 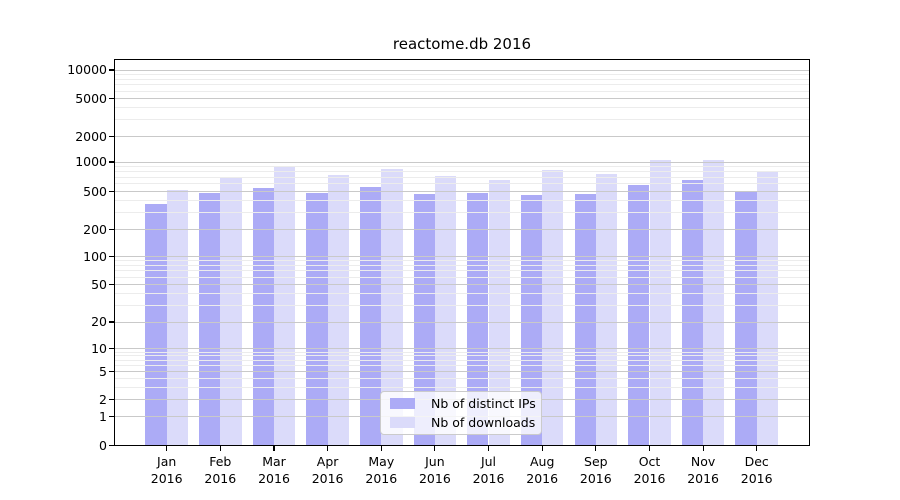 What do you see at coordinates (392, 307) in the screenshot?
I see `bar-downloads-may` at bounding box center [392, 307].